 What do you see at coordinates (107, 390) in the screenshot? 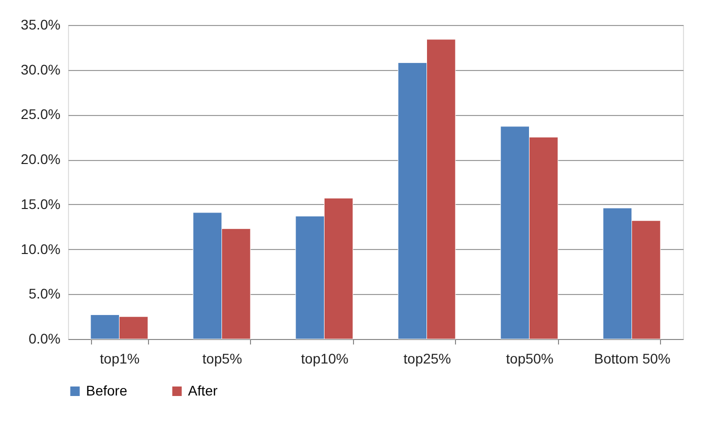
I see `legend-label: Before` at bounding box center [107, 390].